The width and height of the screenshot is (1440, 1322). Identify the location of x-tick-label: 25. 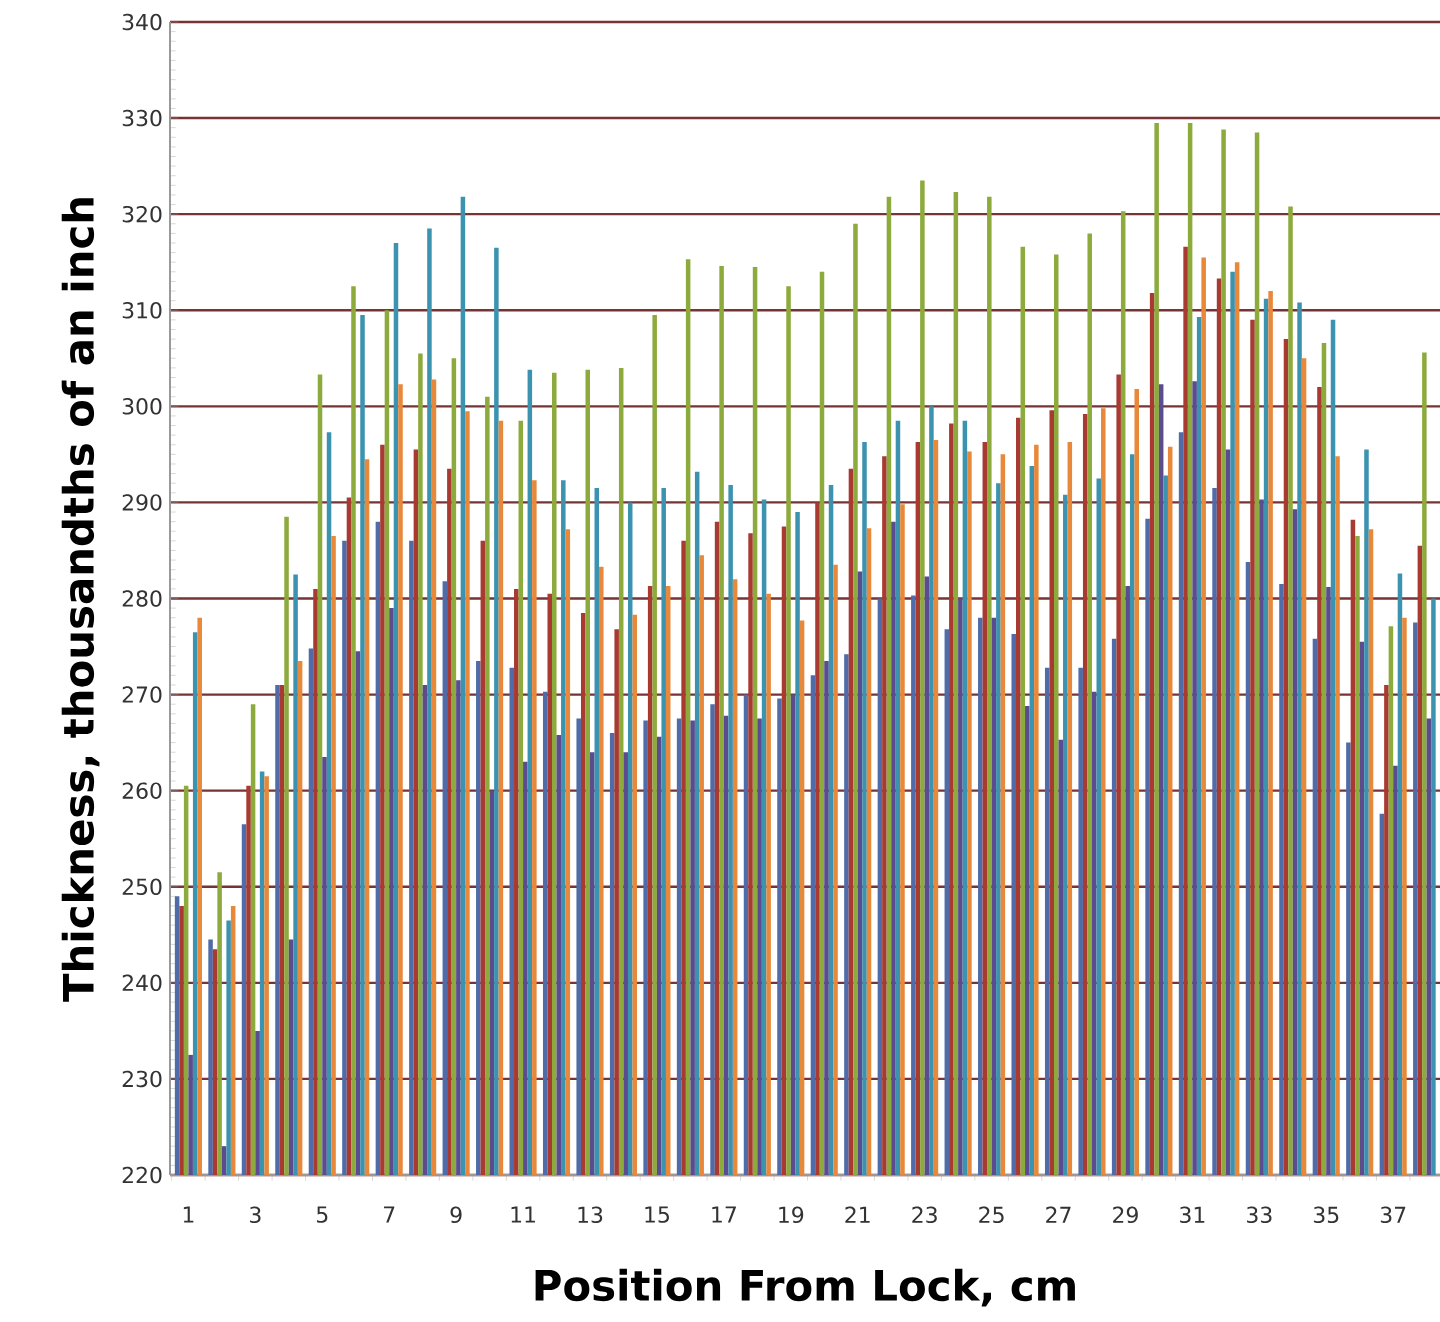
(991, 1215).